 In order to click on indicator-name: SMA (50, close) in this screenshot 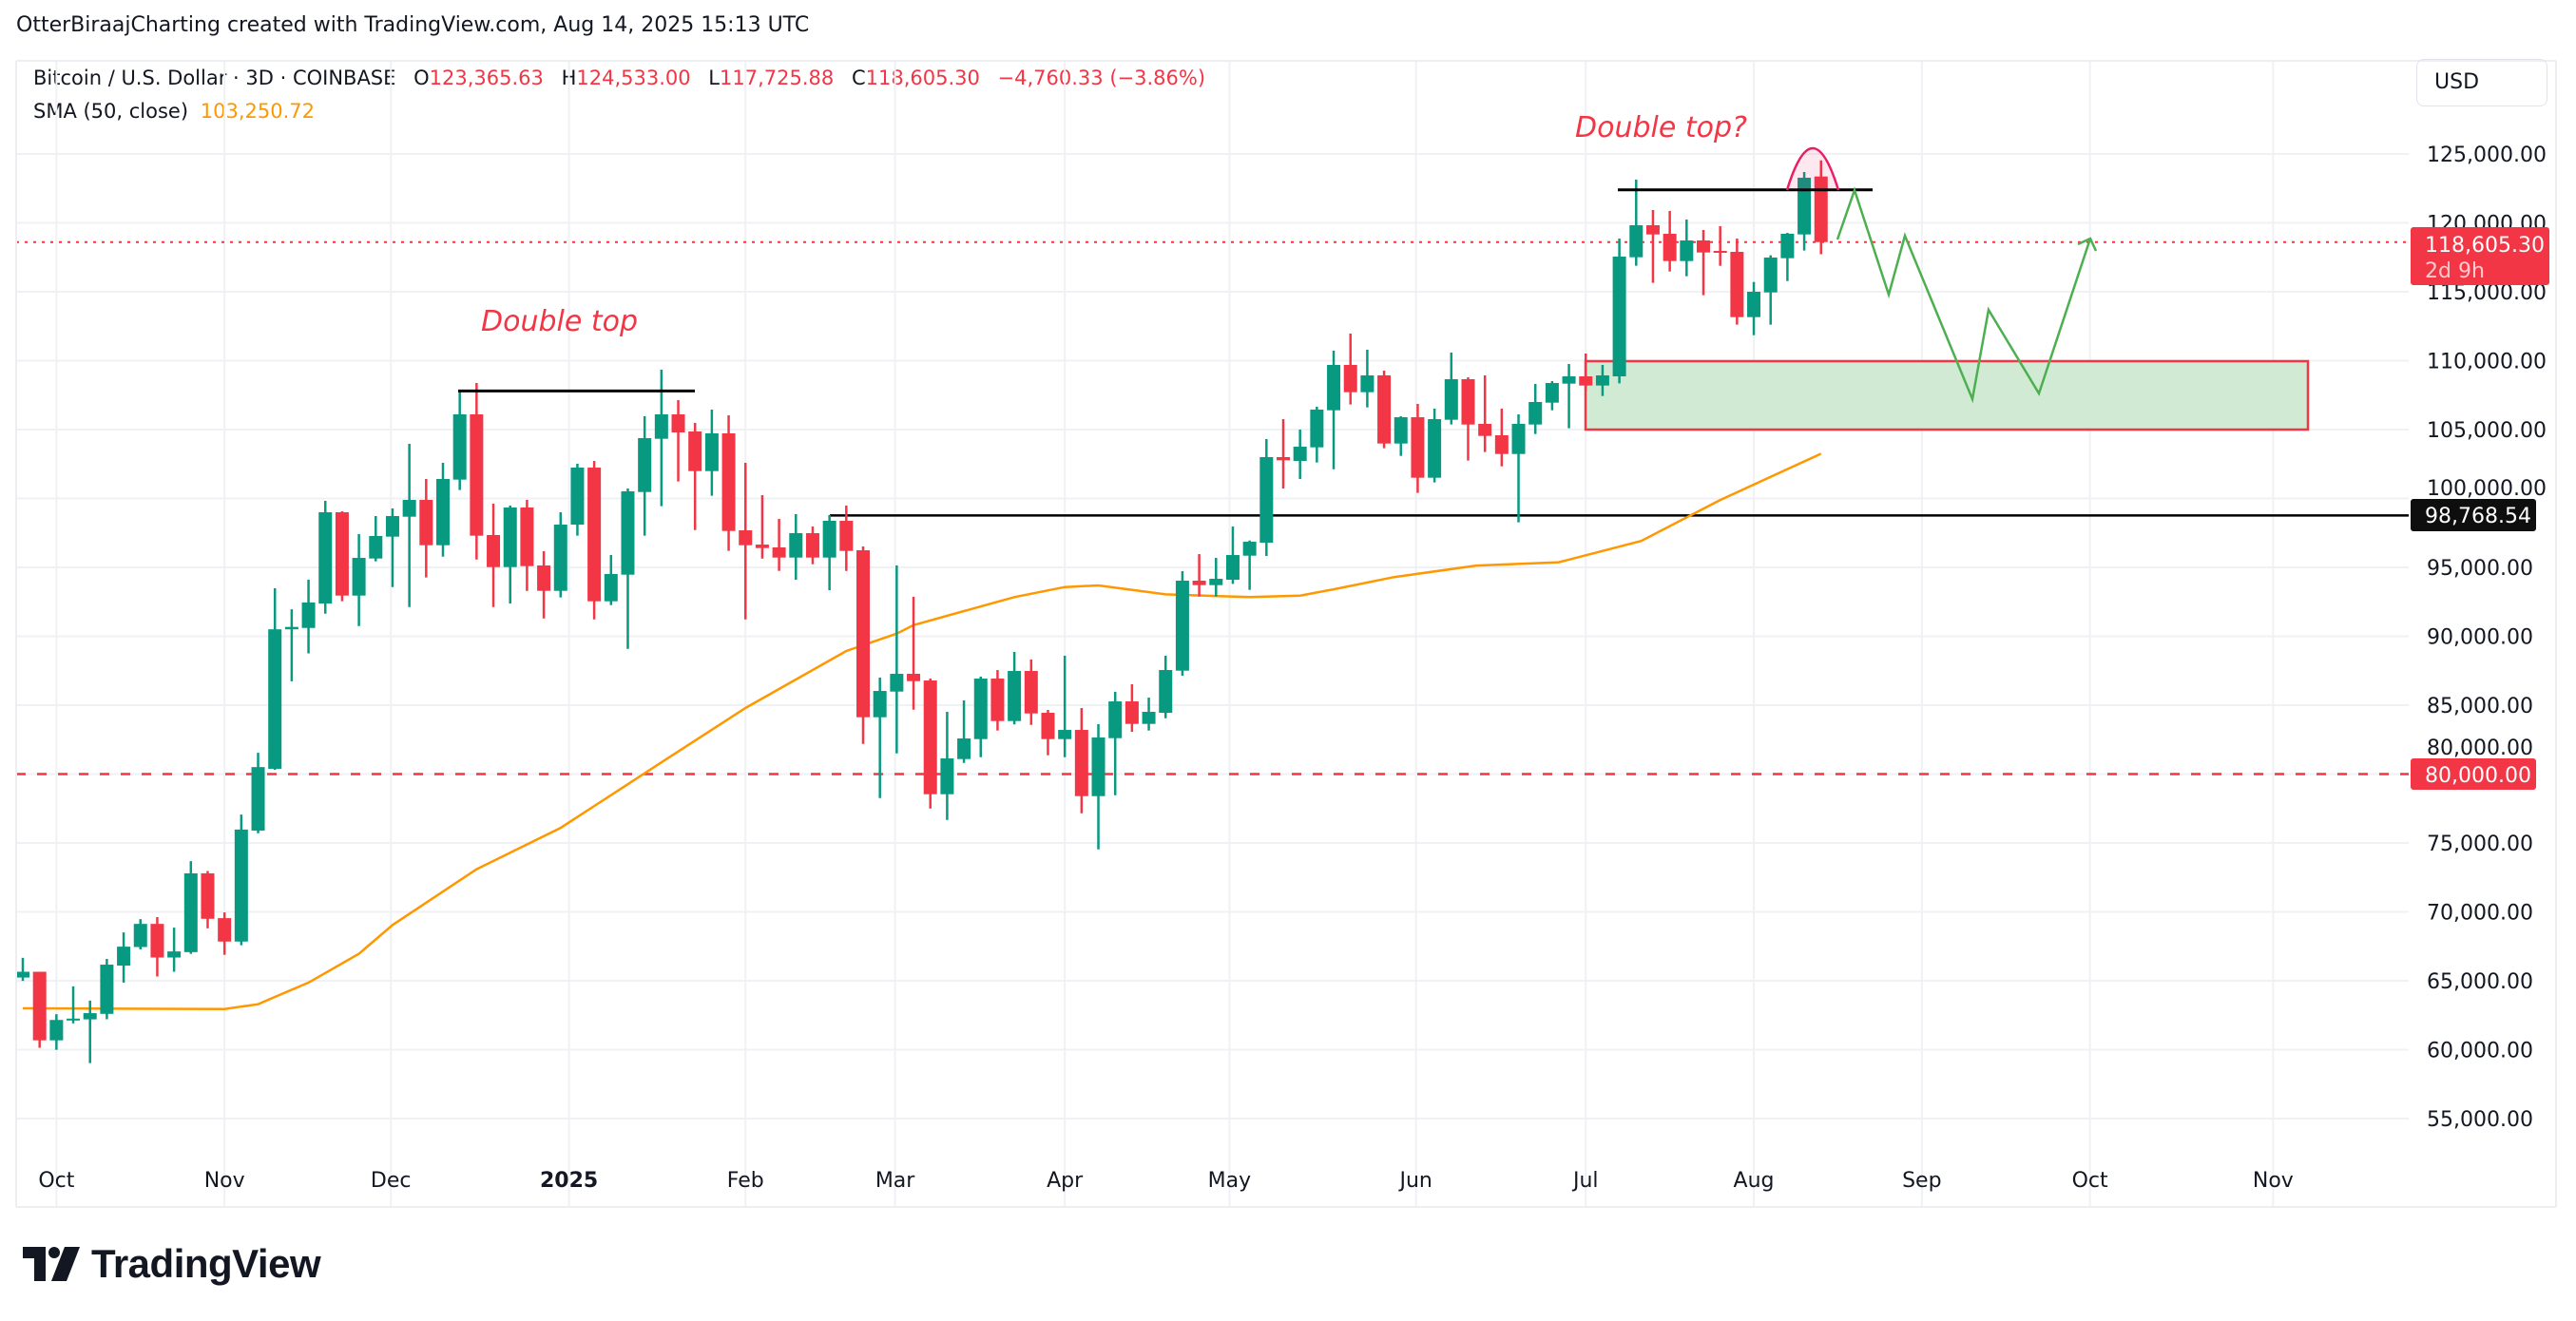, I will do `click(111, 111)`.